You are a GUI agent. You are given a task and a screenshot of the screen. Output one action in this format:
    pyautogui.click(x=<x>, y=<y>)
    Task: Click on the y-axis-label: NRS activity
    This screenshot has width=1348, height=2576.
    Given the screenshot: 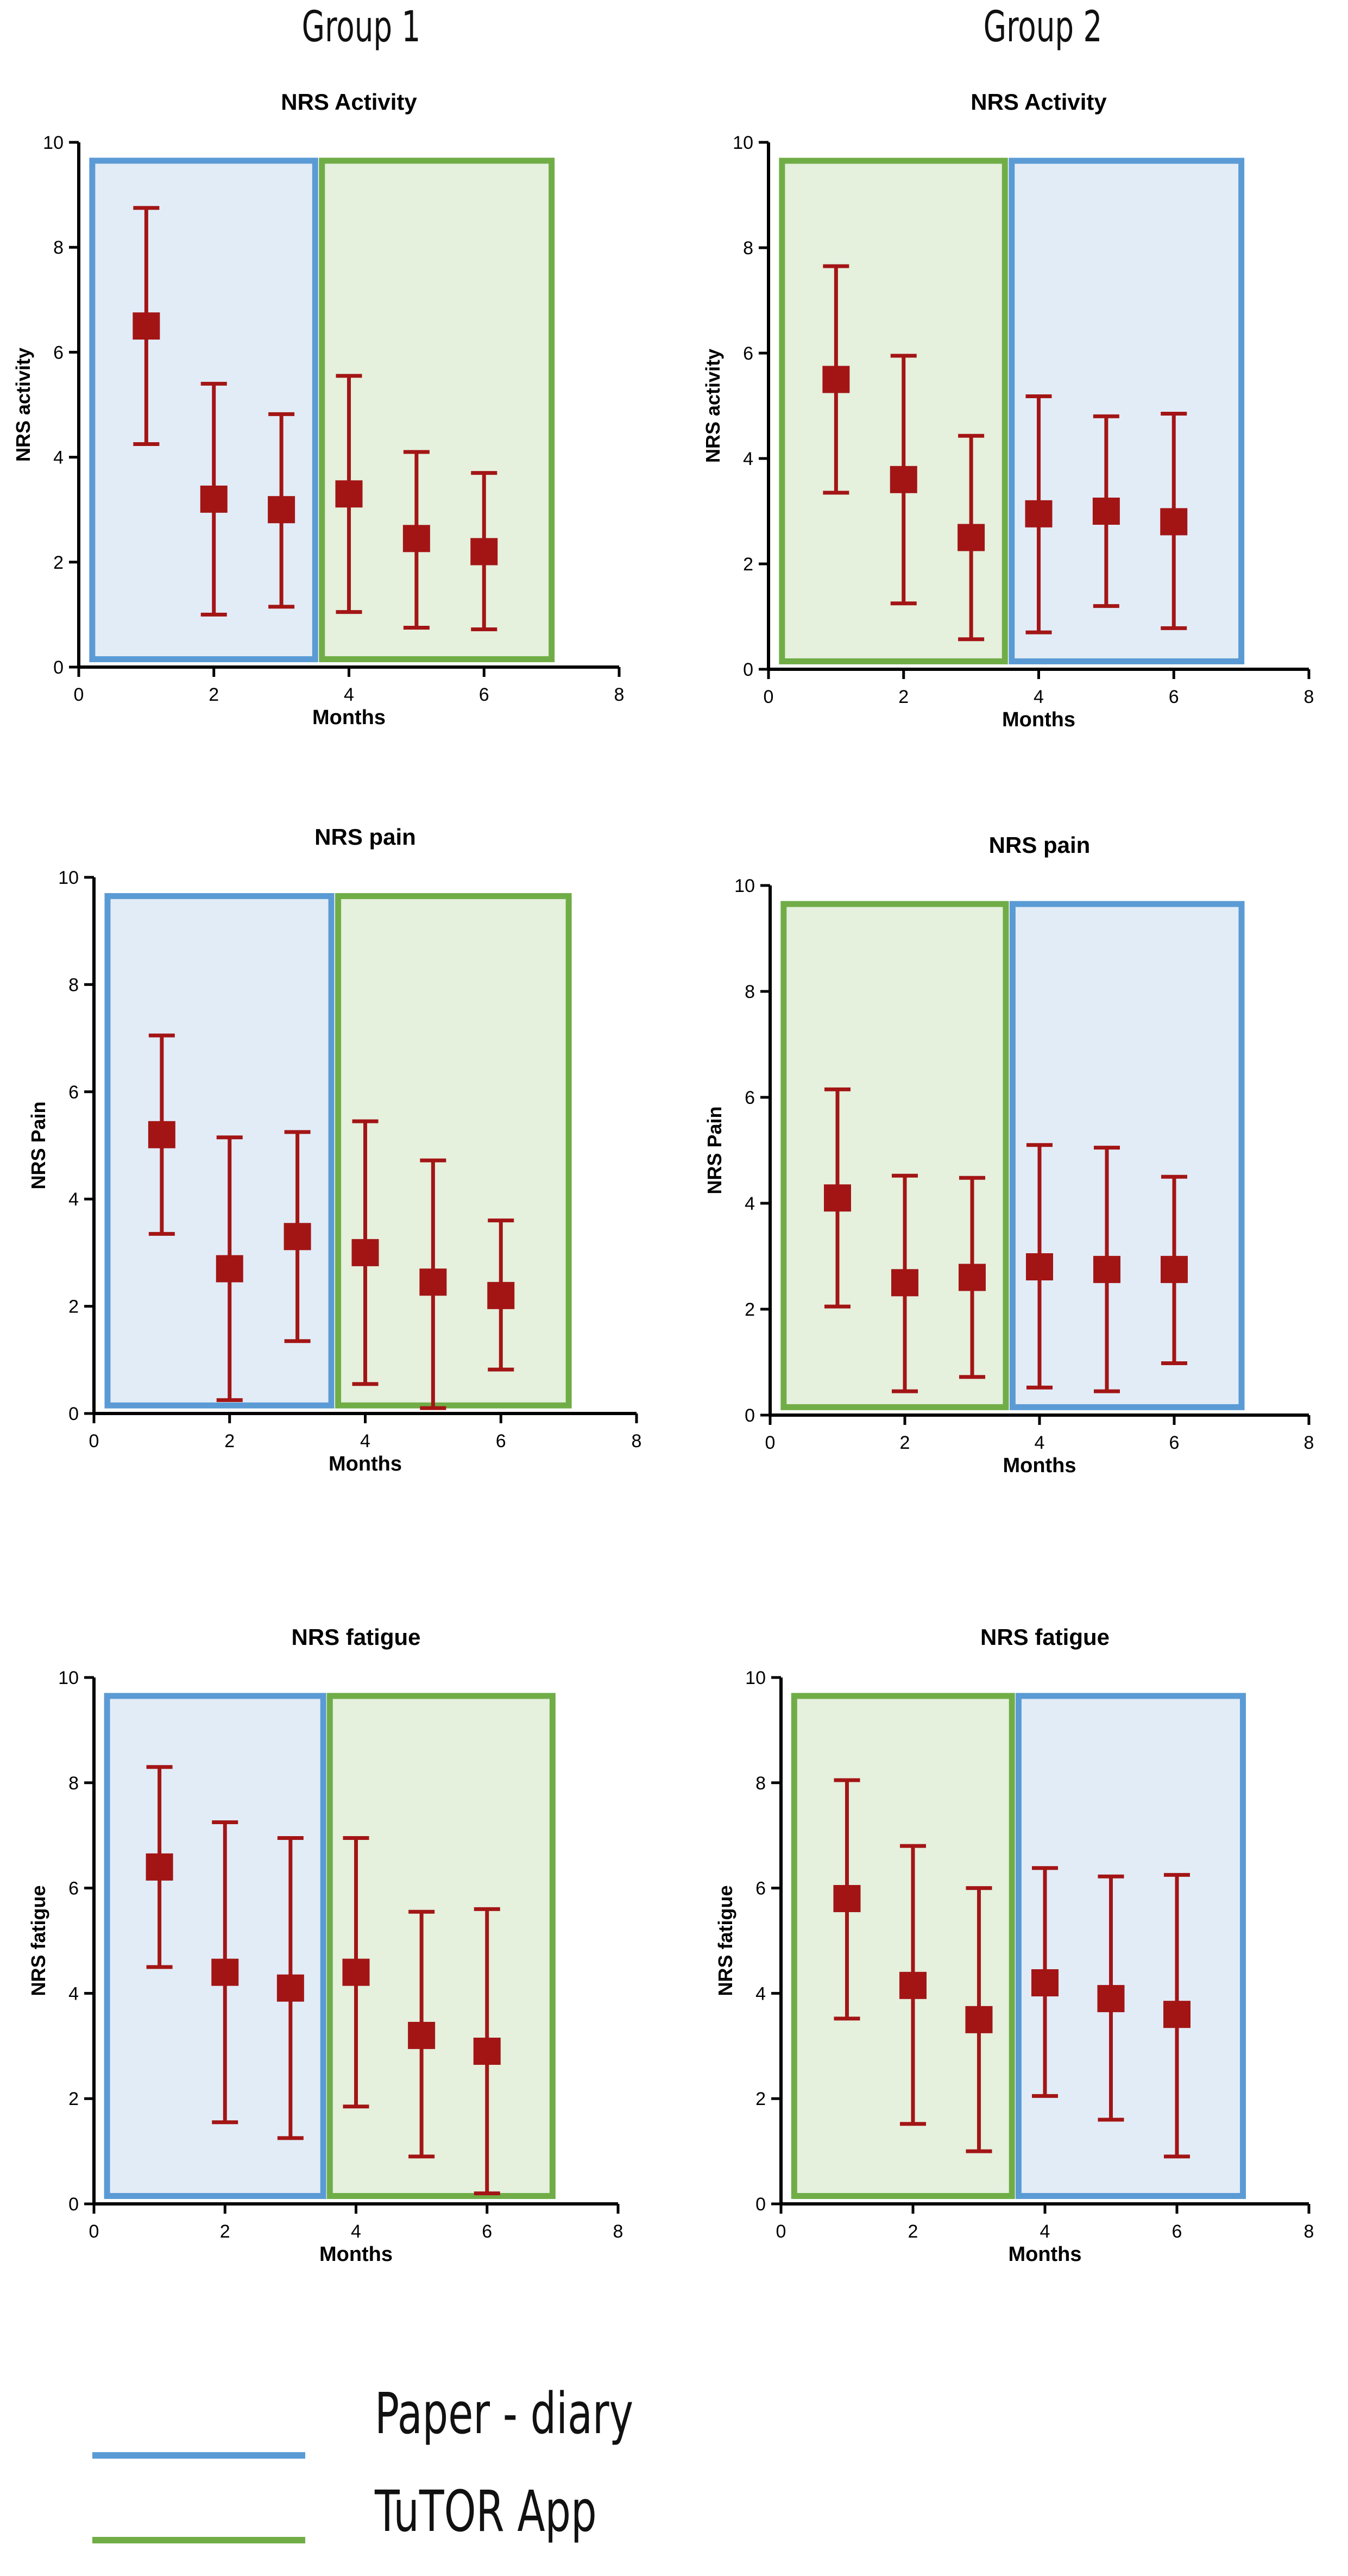 What is the action you would take?
    pyautogui.click(x=23, y=405)
    